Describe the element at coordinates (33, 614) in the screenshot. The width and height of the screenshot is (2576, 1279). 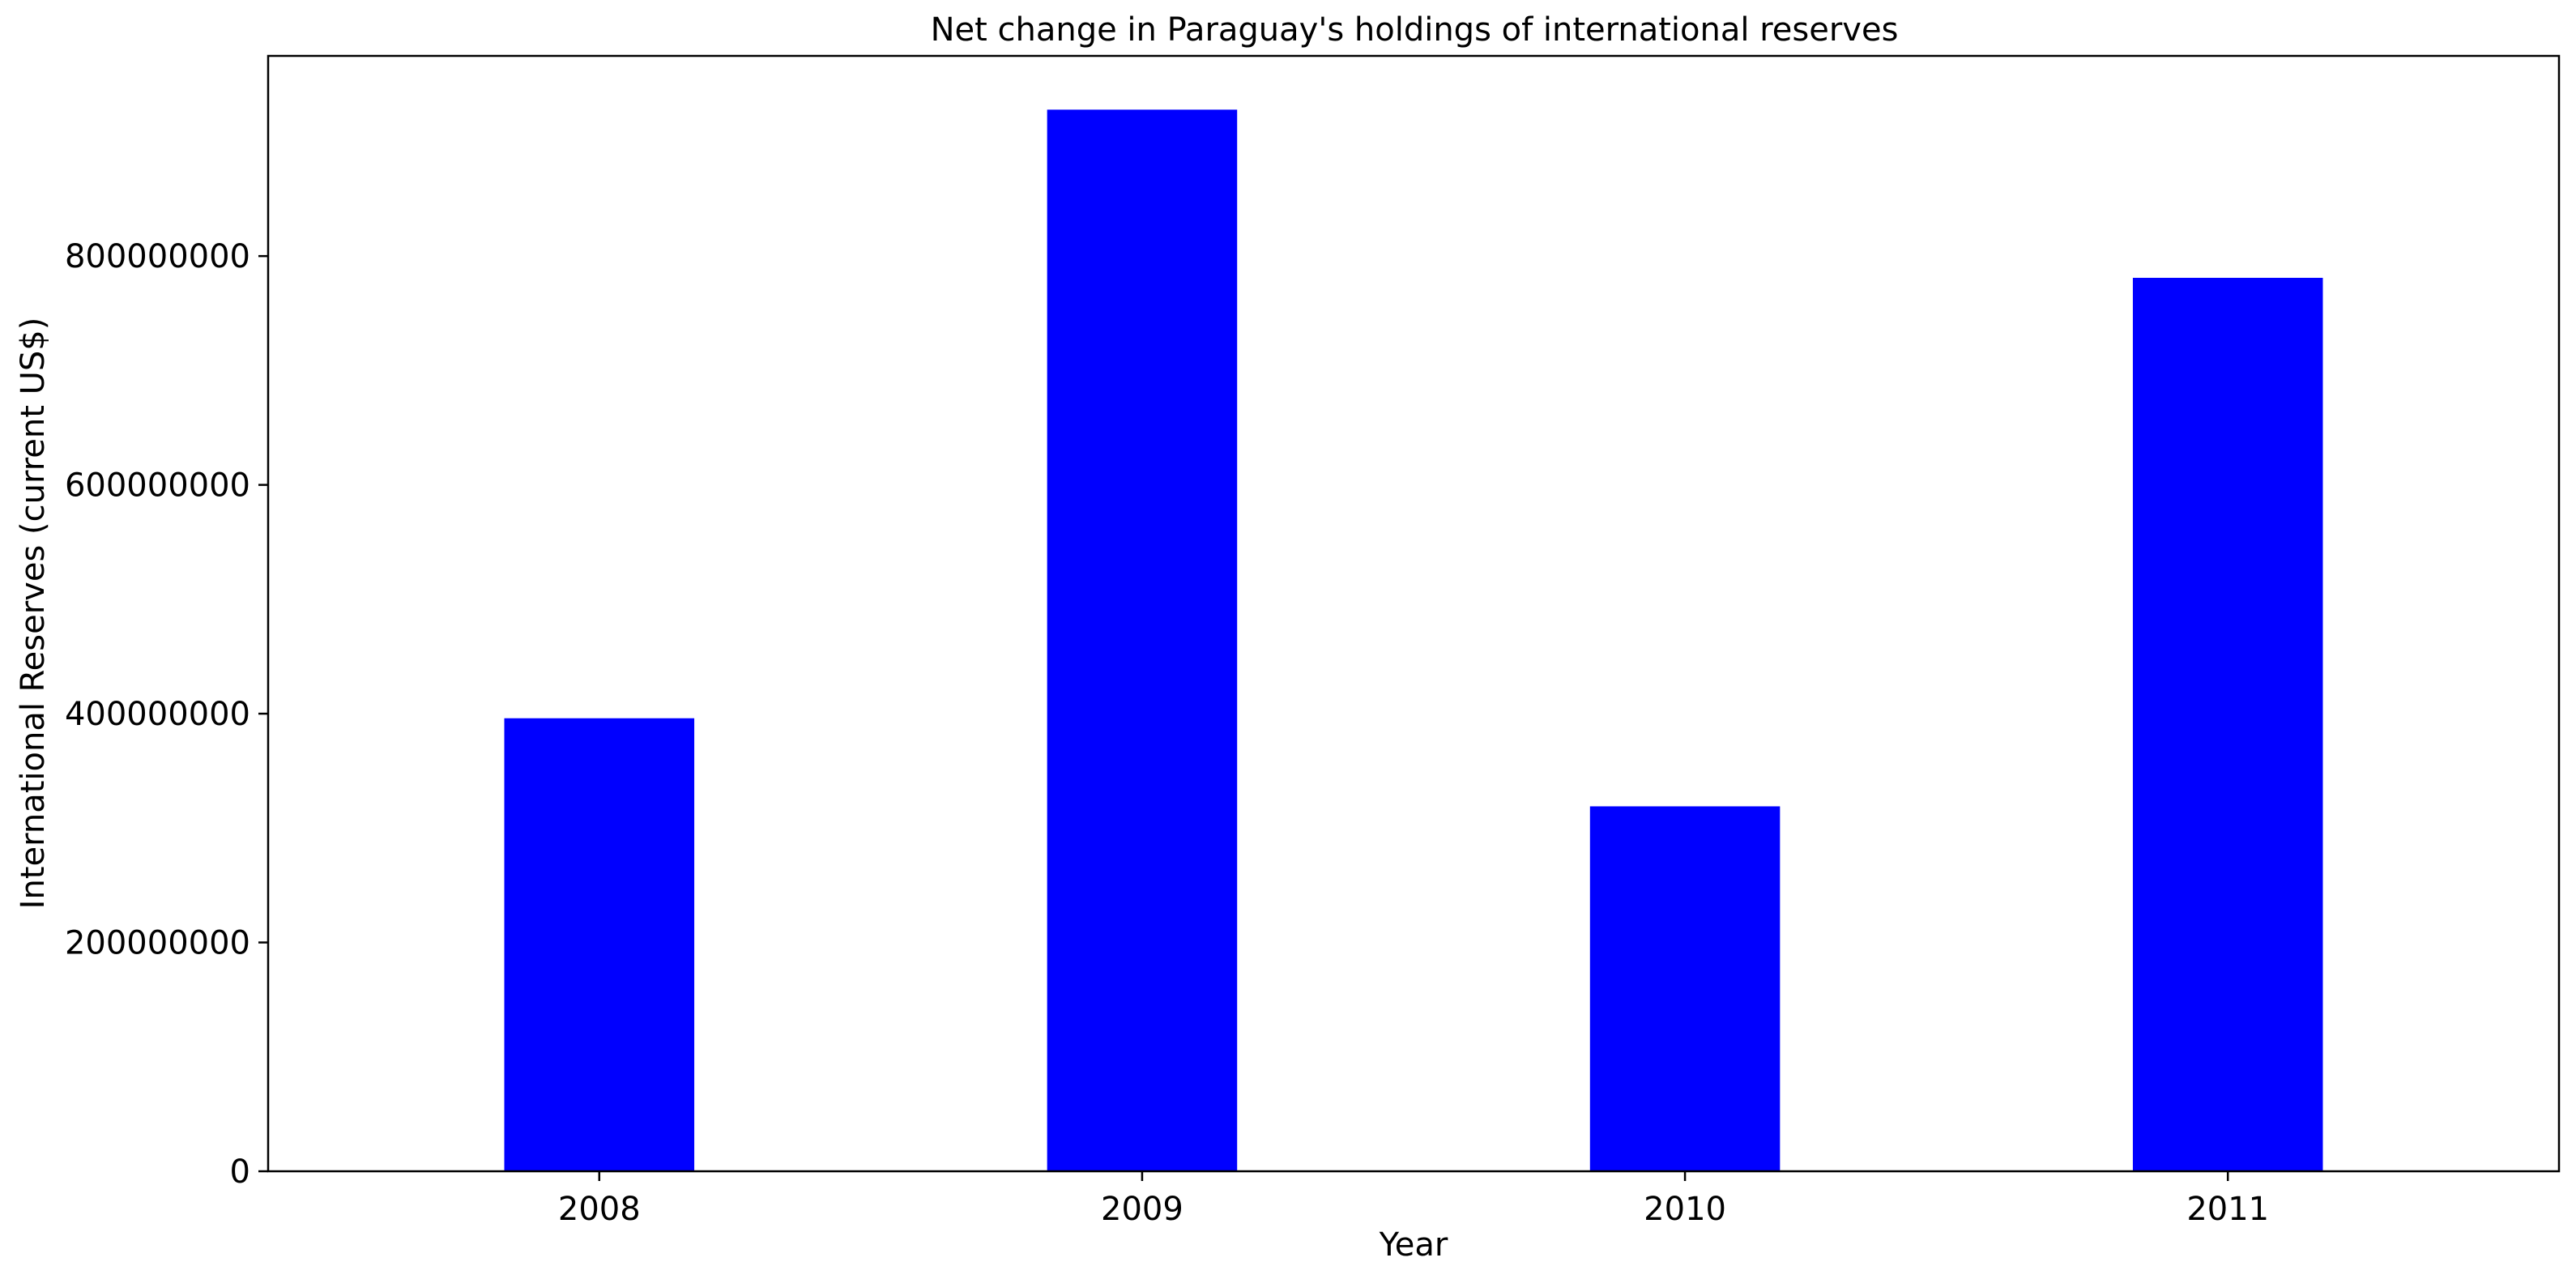
I see `y-axis-label: International Reserves (current US$)` at that location.